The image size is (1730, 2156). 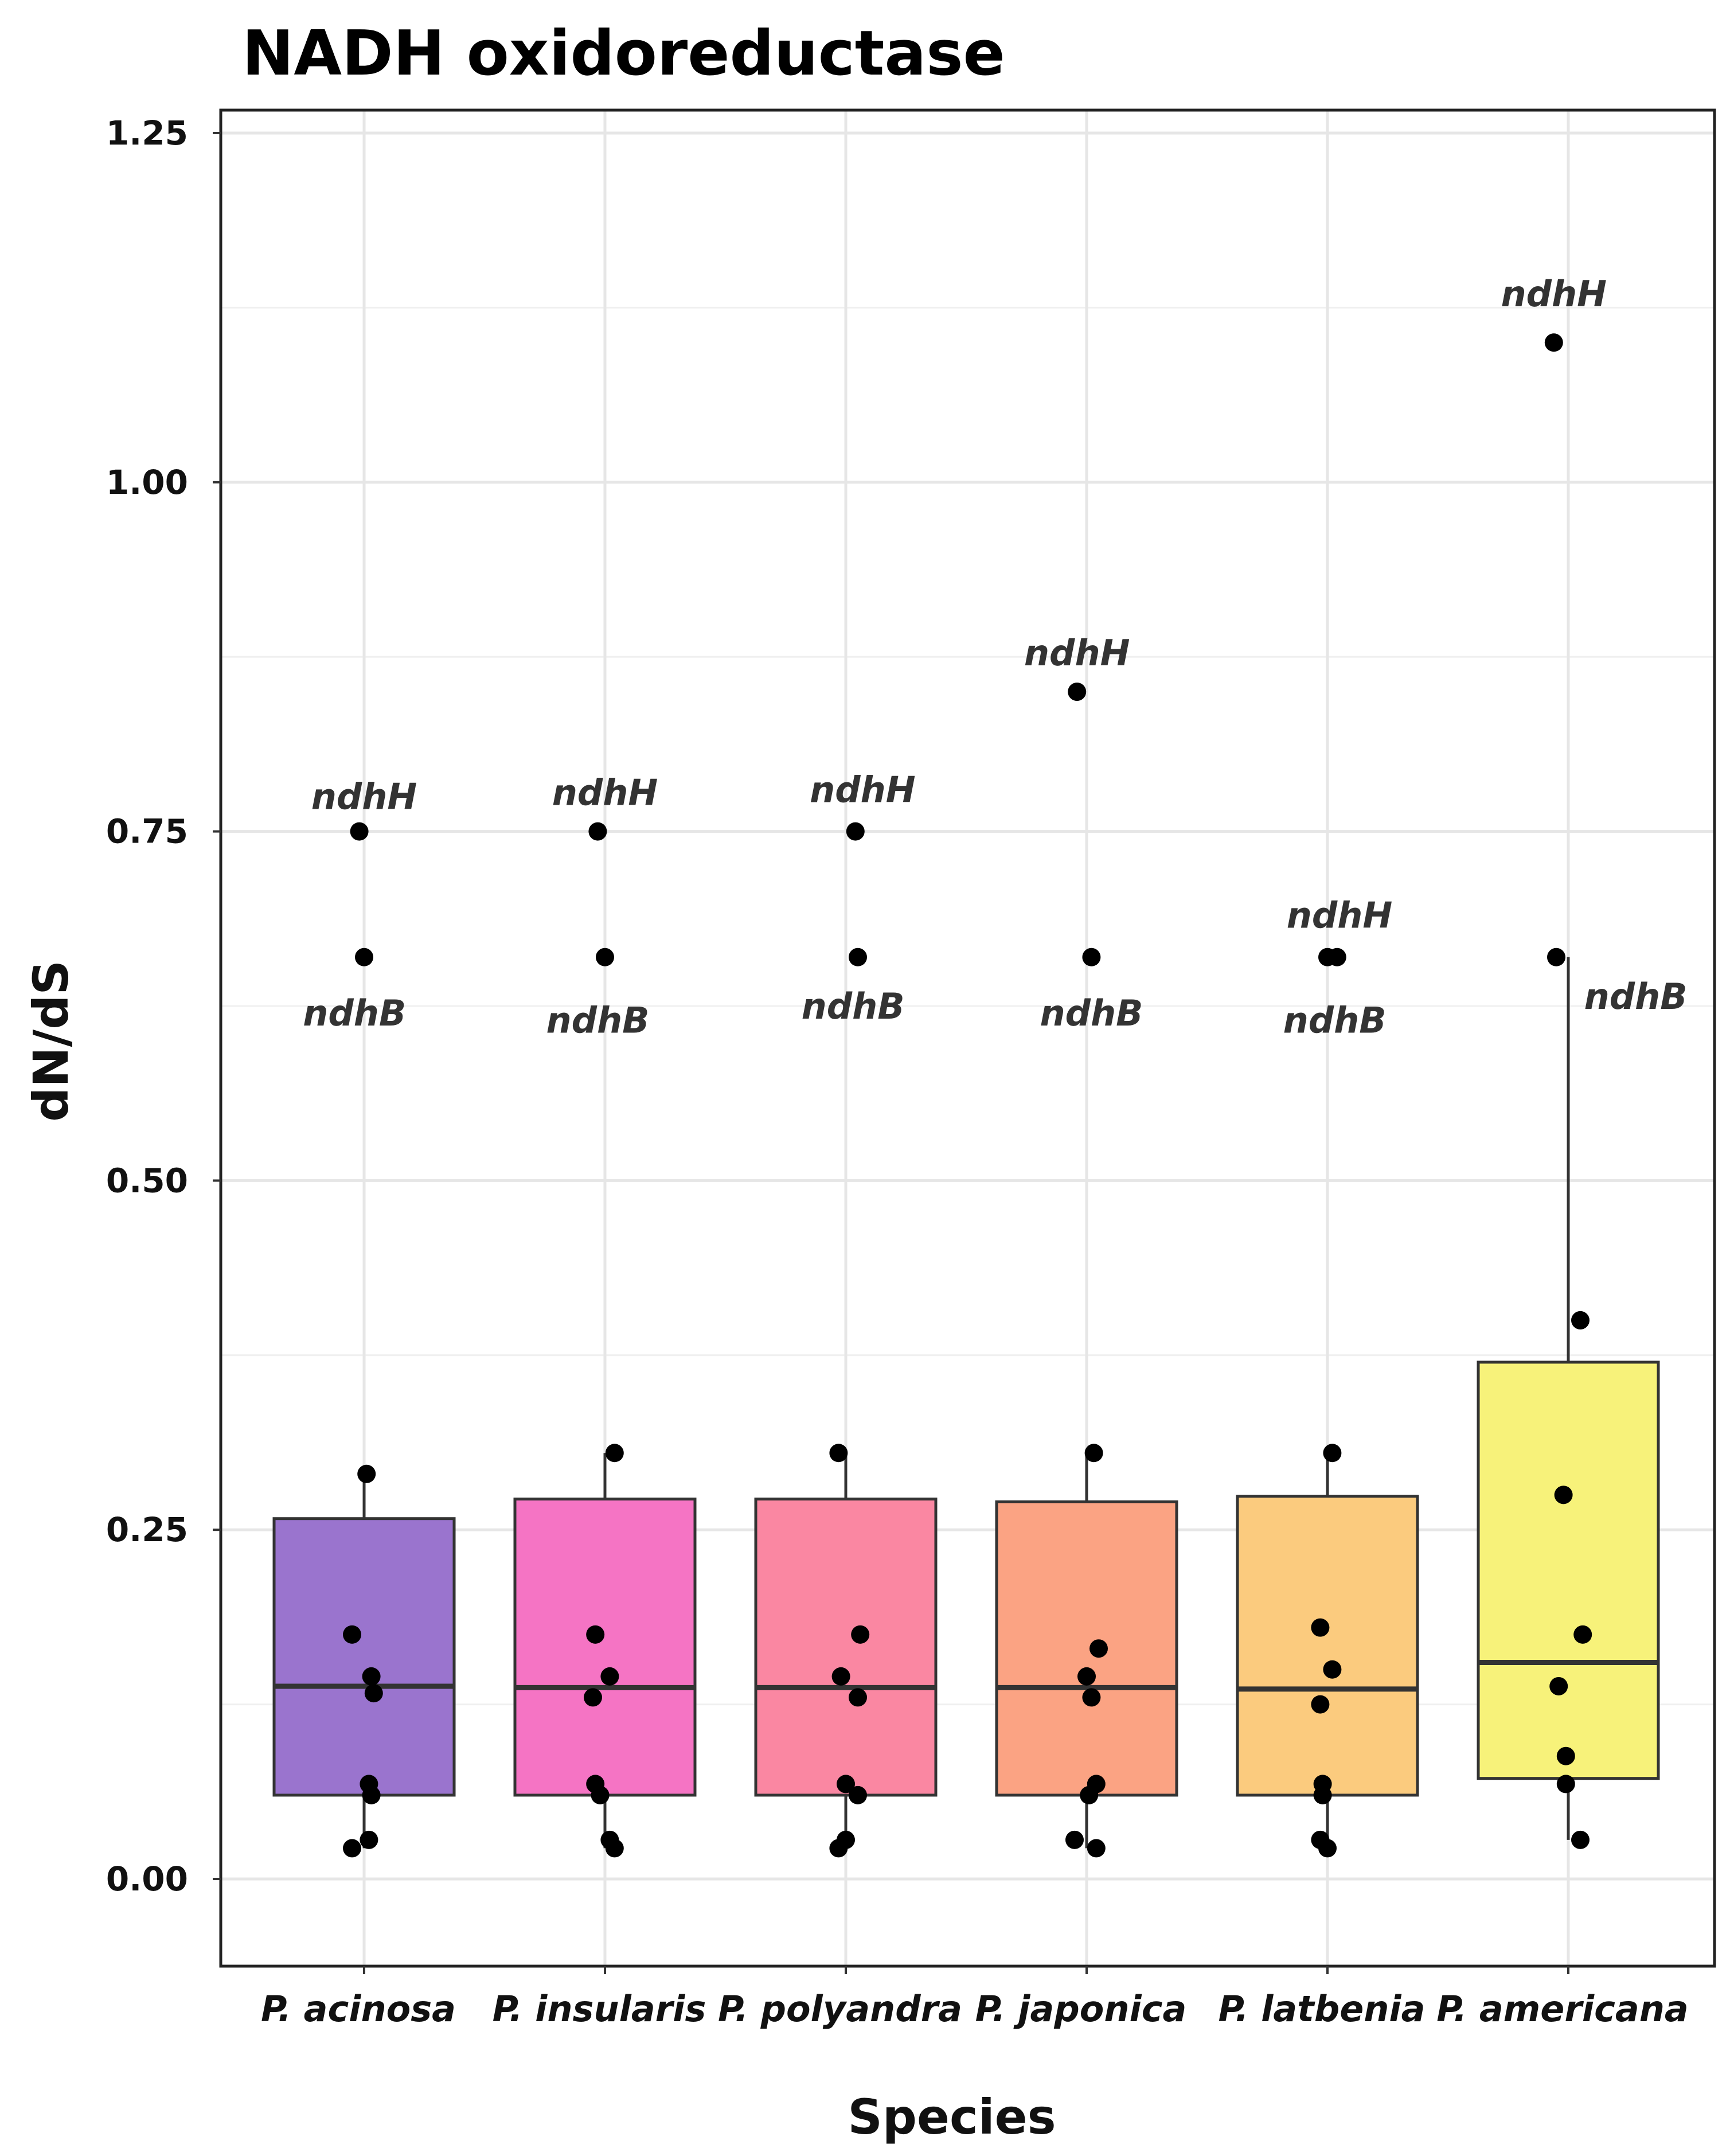 I want to click on x-tick-label: P. insularis, so click(x=600, y=2009).